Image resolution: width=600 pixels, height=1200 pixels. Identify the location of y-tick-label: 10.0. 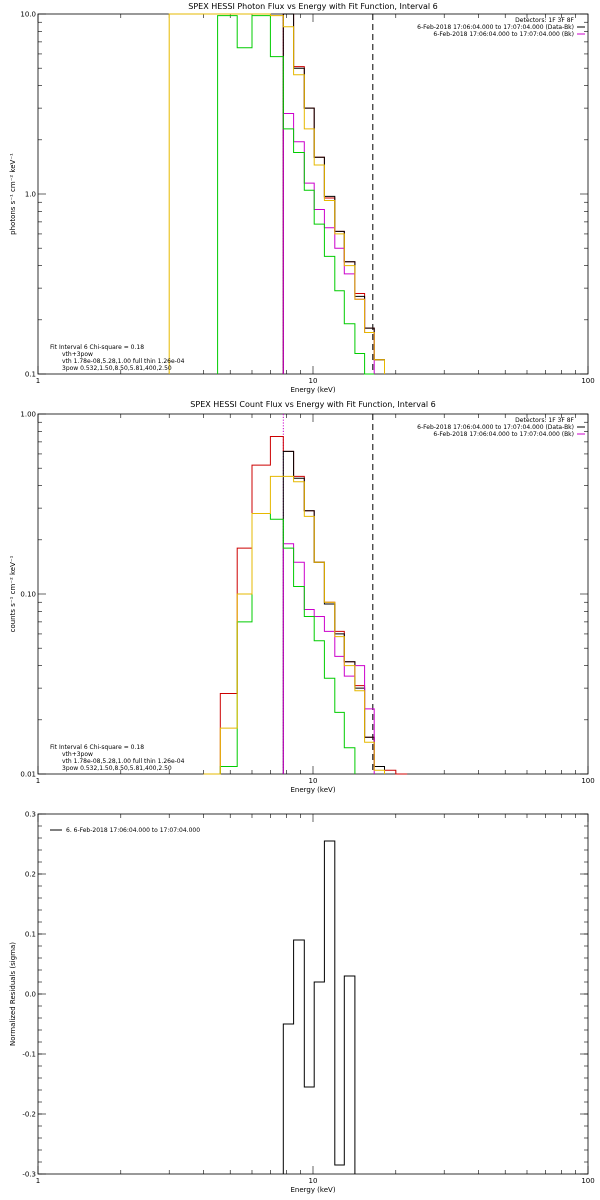
(28, 15).